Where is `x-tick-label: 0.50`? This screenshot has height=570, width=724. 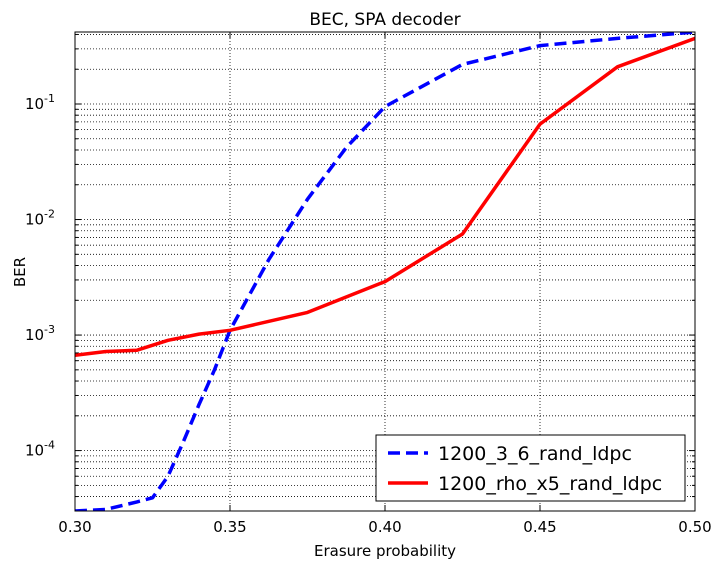
x-tick-label: 0.50 is located at coordinates (694, 527).